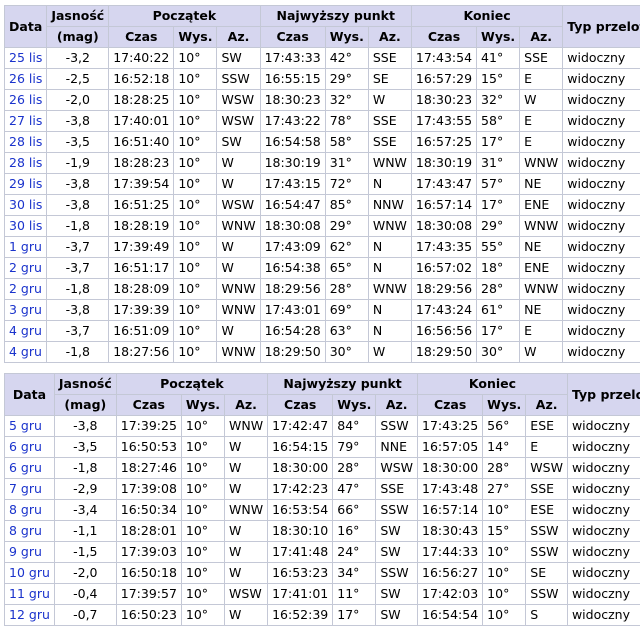 This screenshot has width=640, height=634. I want to click on start-time-cell: 17:39:39, so click(141, 310).